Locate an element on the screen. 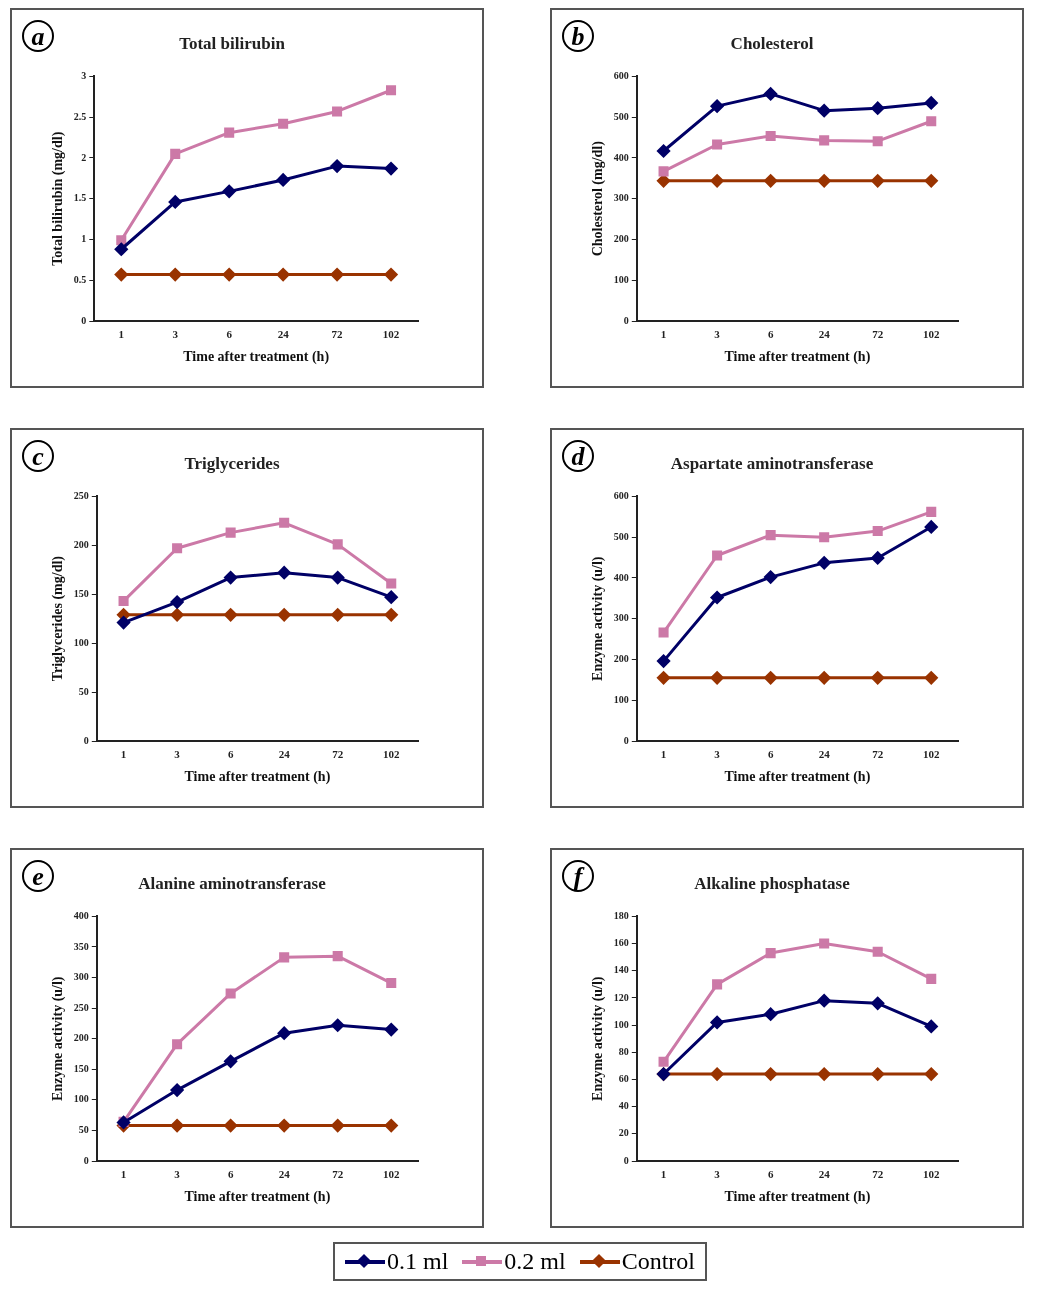 The height and width of the screenshot is (1300, 1040). y-tick-label: 2 is located at coordinates (84, 157).